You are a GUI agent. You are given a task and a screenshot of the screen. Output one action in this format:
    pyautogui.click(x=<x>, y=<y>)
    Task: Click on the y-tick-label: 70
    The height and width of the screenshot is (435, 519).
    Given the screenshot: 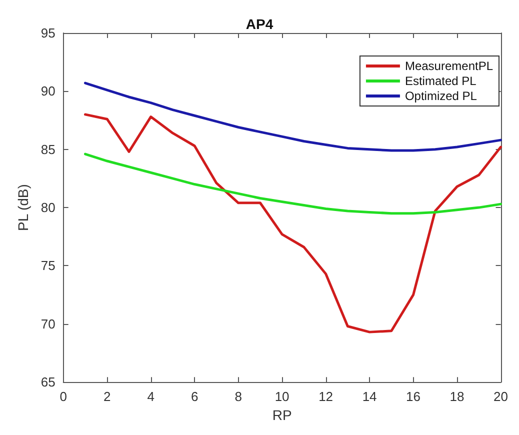 What is the action you would take?
    pyautogui.click(x=48, y=324)
    